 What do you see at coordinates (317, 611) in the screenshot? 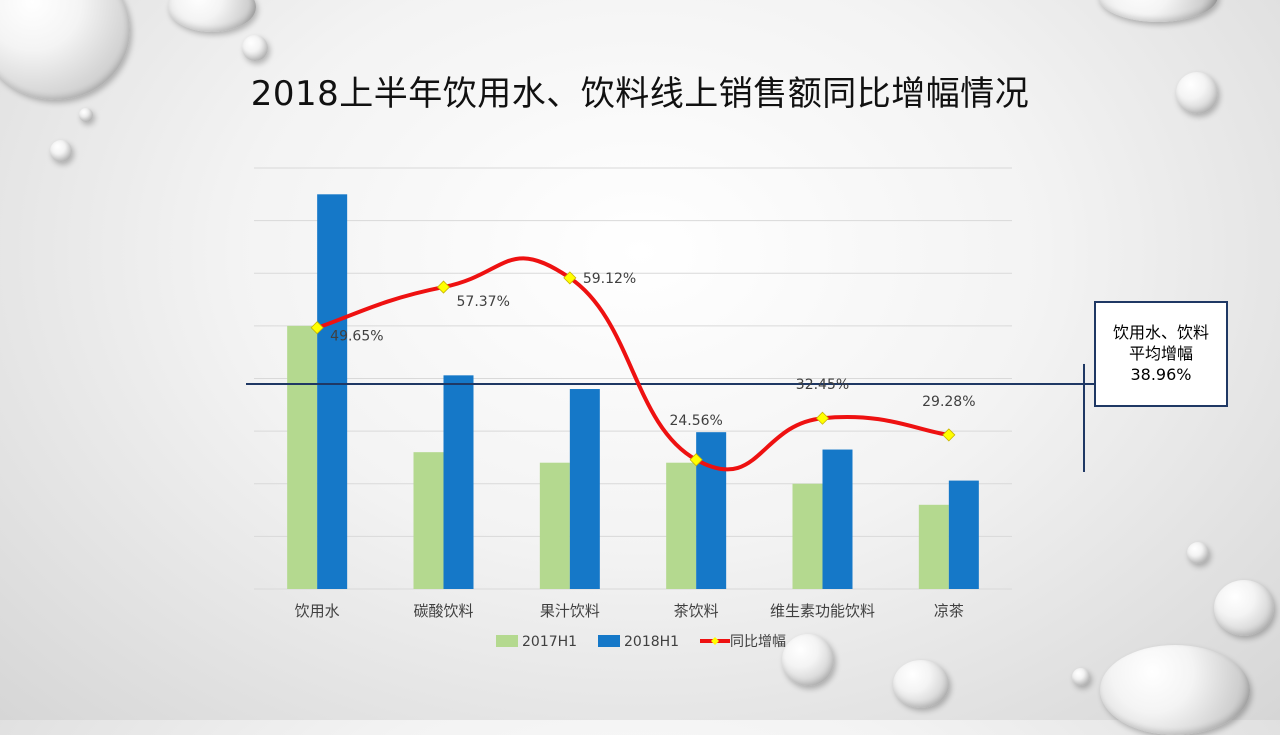
I see `x-tick-label: 饮用水` at bounding box center [317, 611].